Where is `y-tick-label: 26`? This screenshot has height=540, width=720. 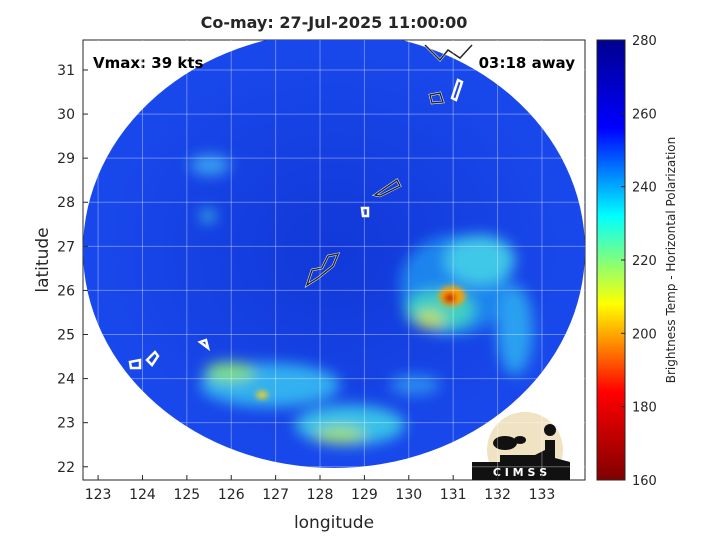 y-tick-label: 26 is located at coordinates (66, 291).